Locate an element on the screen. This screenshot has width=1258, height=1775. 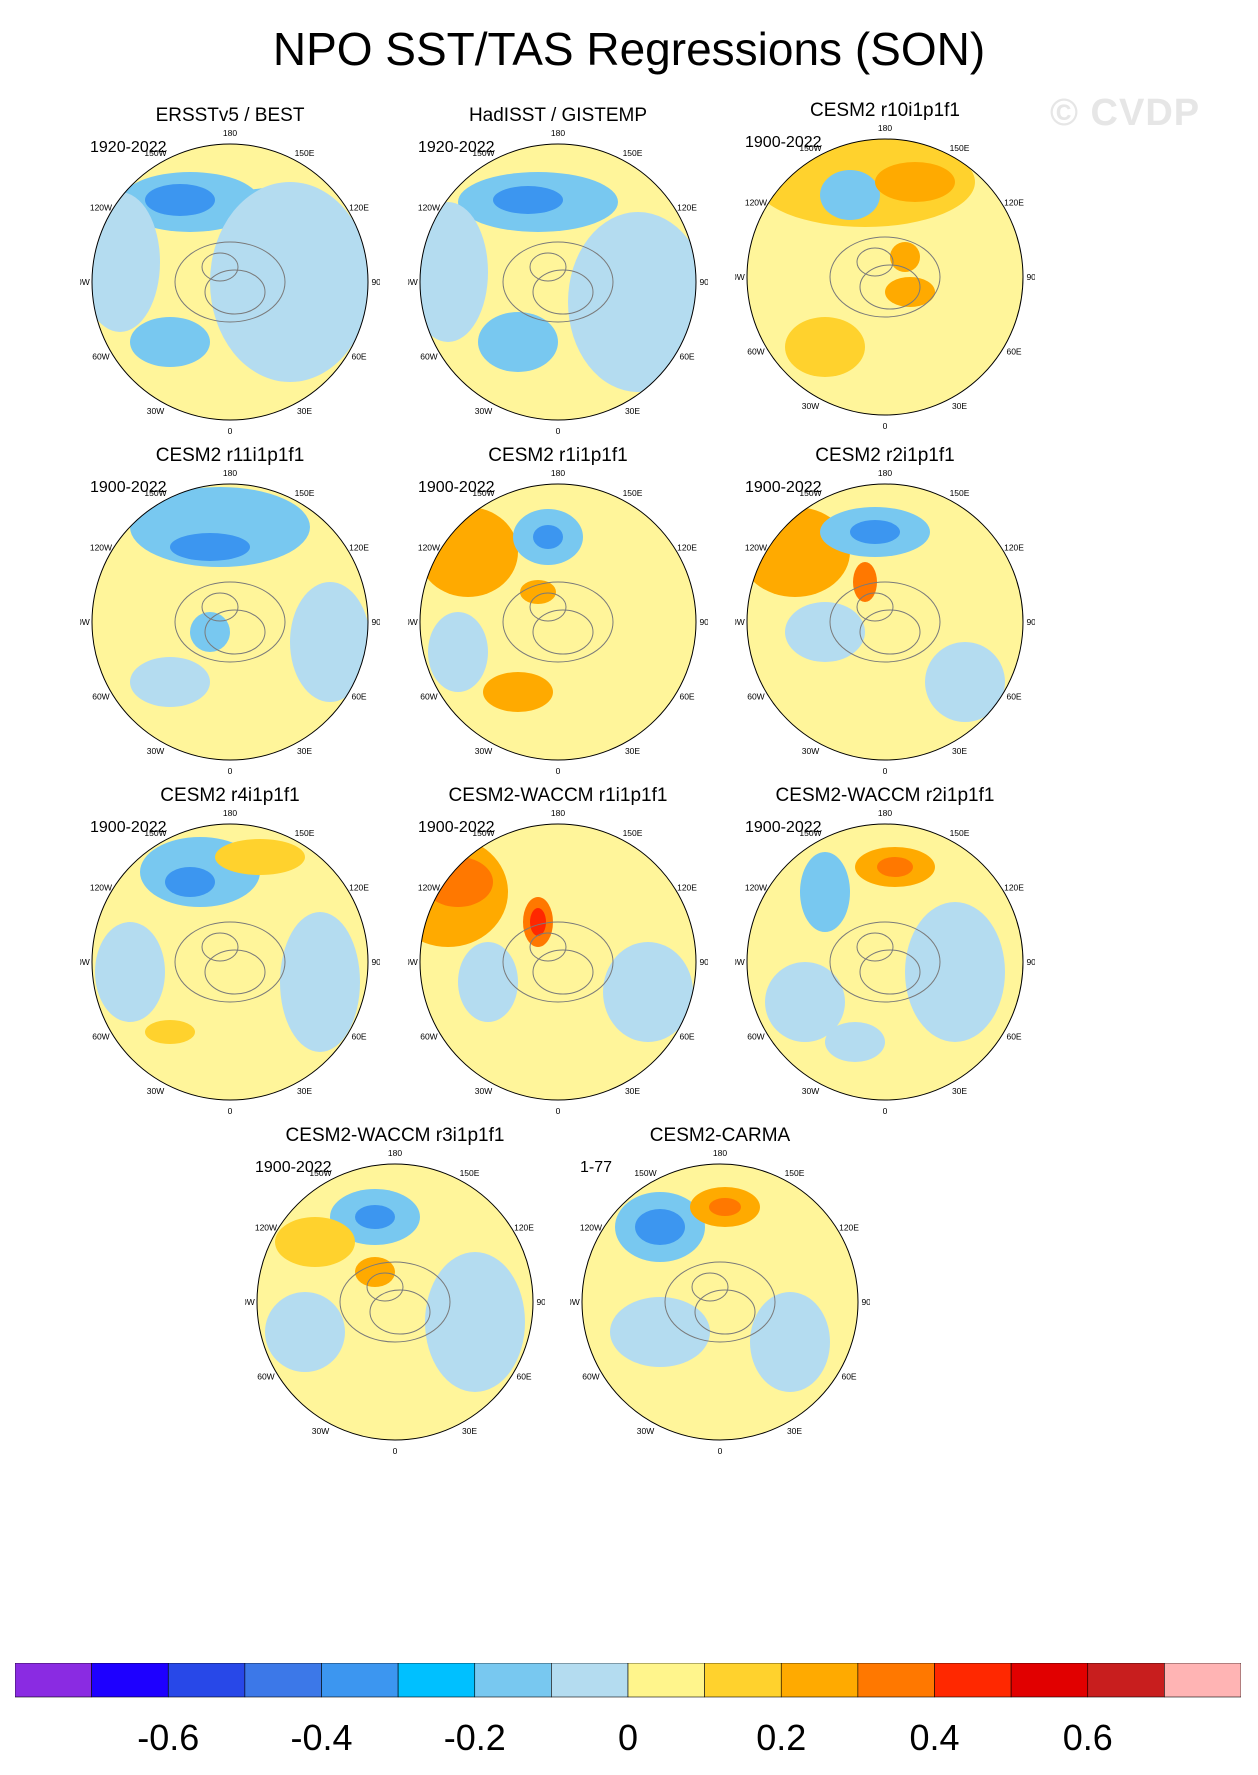
panel-title: CESM2-WACCM r3i1p1f1 is located at coordinates (395, 1135).